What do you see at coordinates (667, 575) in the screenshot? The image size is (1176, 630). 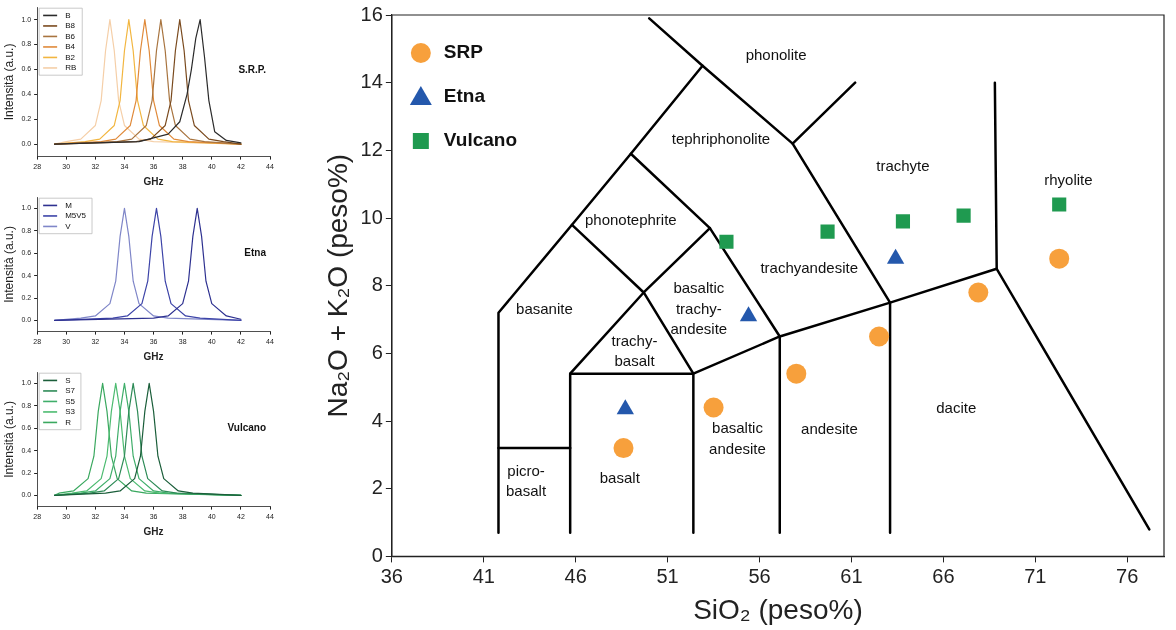 I see `x-tick-label: 51` at bounding box center [667, 575].